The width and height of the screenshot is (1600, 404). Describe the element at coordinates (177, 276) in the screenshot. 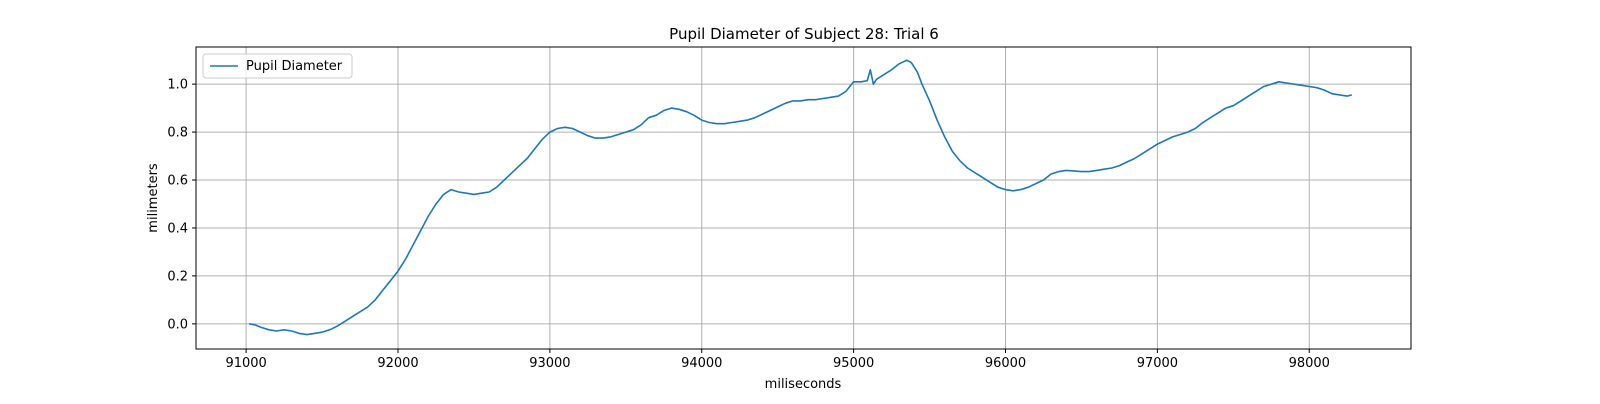

I see `y-tick-label: 0.2` at that location.